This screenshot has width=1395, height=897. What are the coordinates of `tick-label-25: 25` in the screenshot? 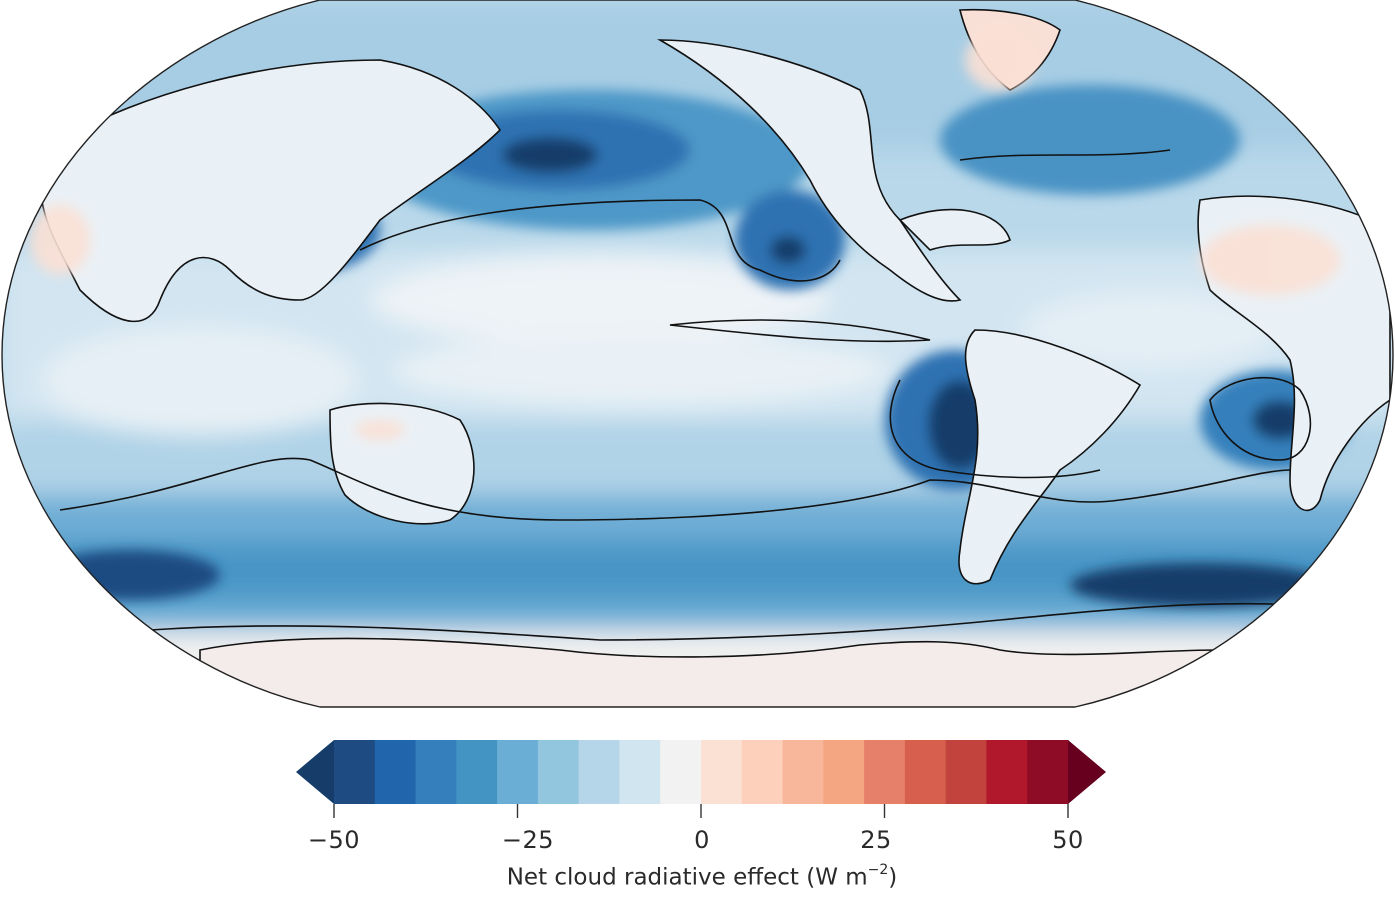 It's located at (876, 840).